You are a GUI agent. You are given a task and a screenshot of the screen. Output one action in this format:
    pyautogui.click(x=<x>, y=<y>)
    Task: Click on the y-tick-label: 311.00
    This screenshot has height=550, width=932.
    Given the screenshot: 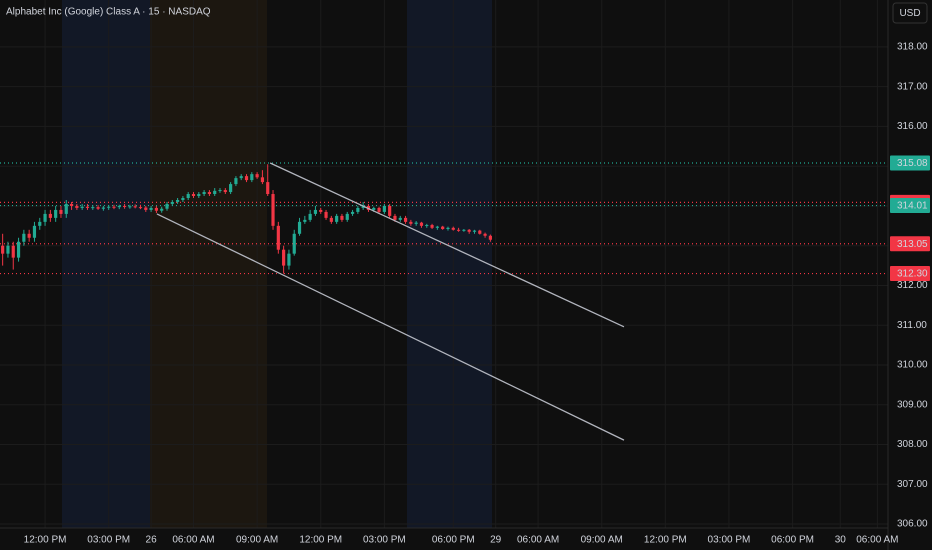 What is the action you would take?
    pyautogui.click(x=912, y=325)
    